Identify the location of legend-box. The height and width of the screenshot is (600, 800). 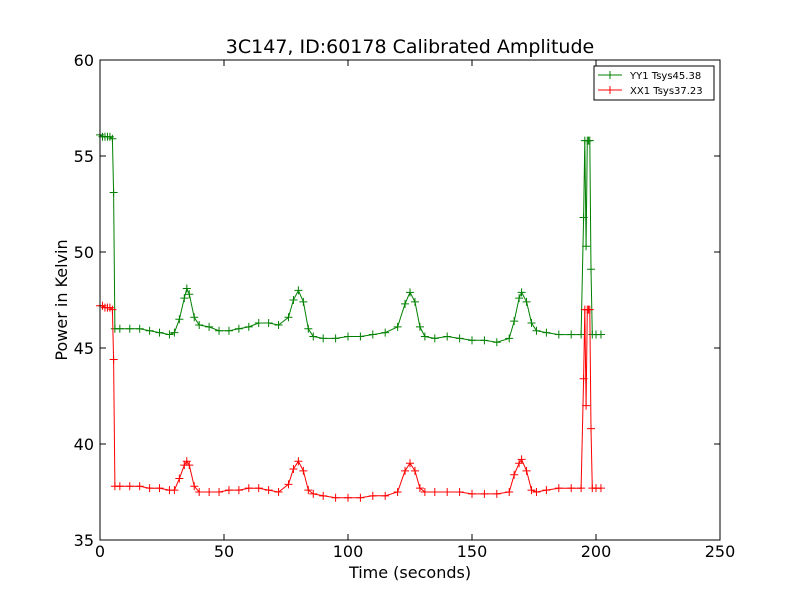
(654, 83).